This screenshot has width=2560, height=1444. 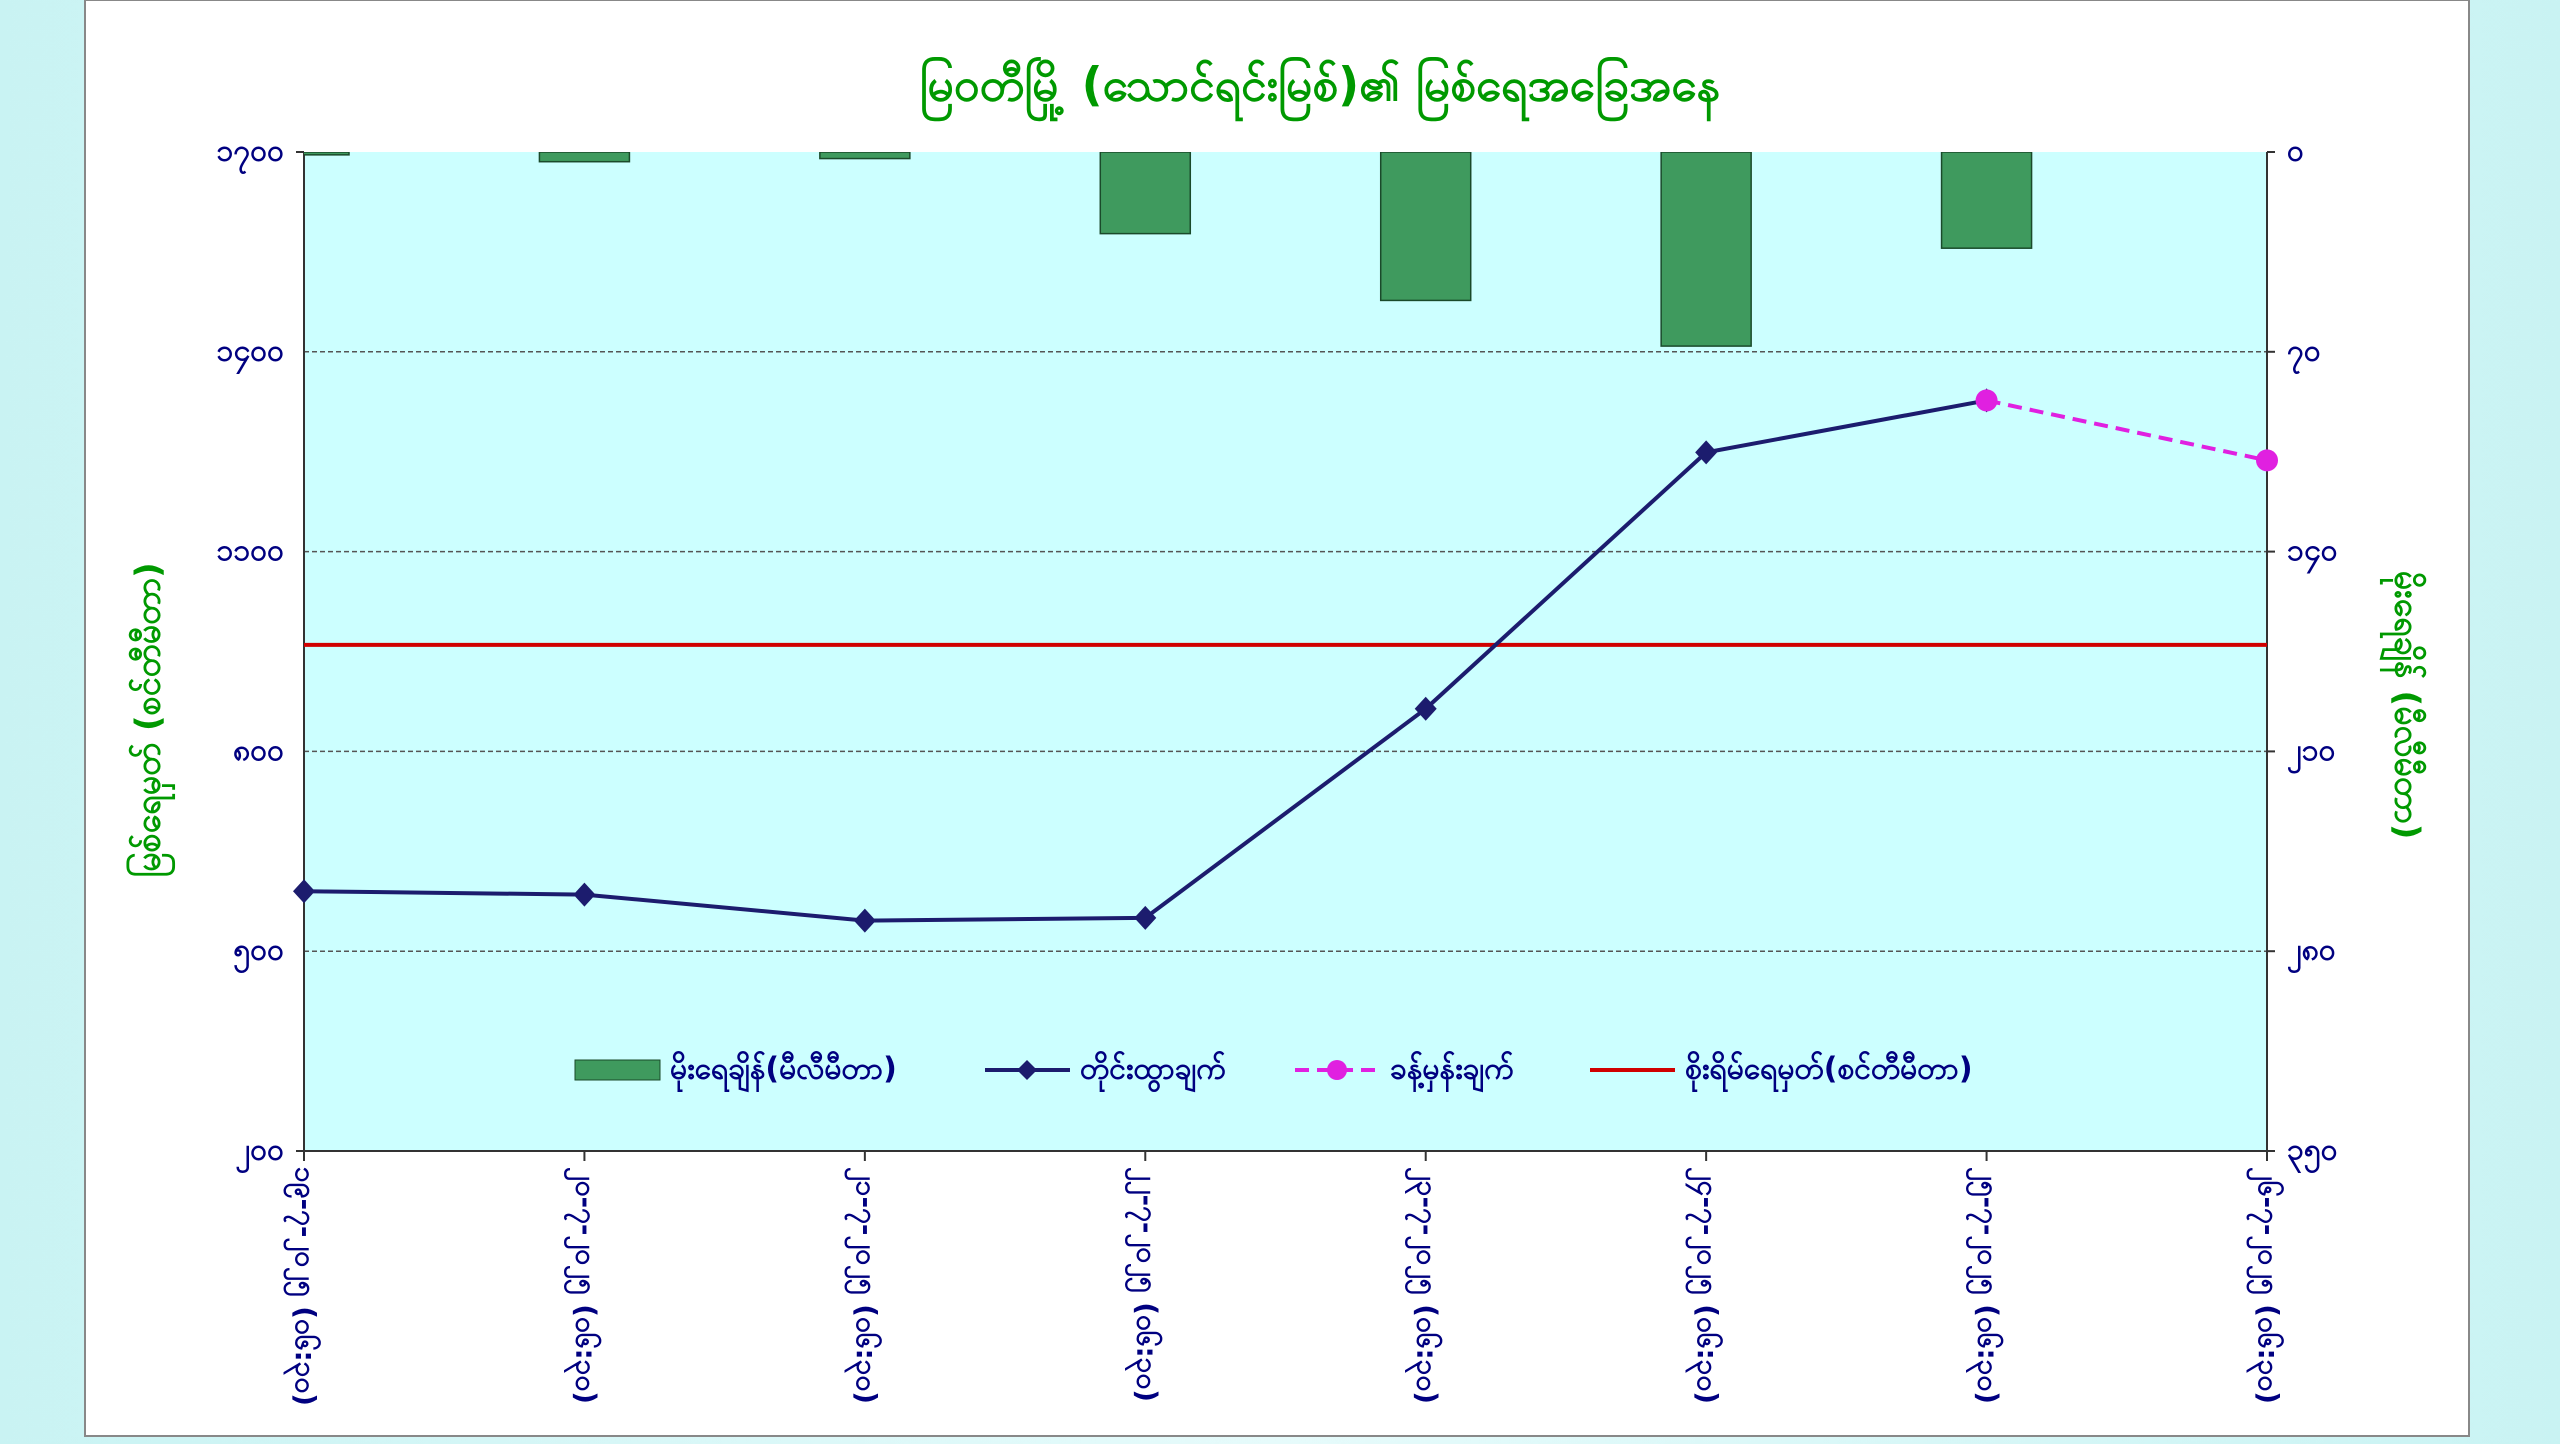 I want to click on y-tick-label: ၁၁၀၀, so click(x=251, y=550).